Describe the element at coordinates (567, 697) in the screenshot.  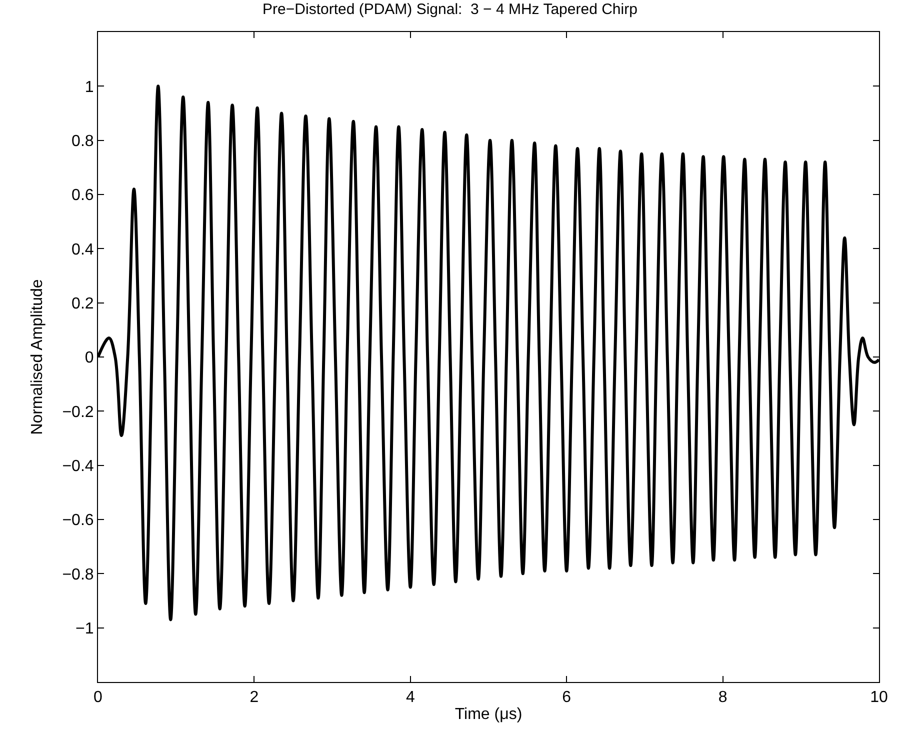
I see `x-tick-label: 6` at that location.